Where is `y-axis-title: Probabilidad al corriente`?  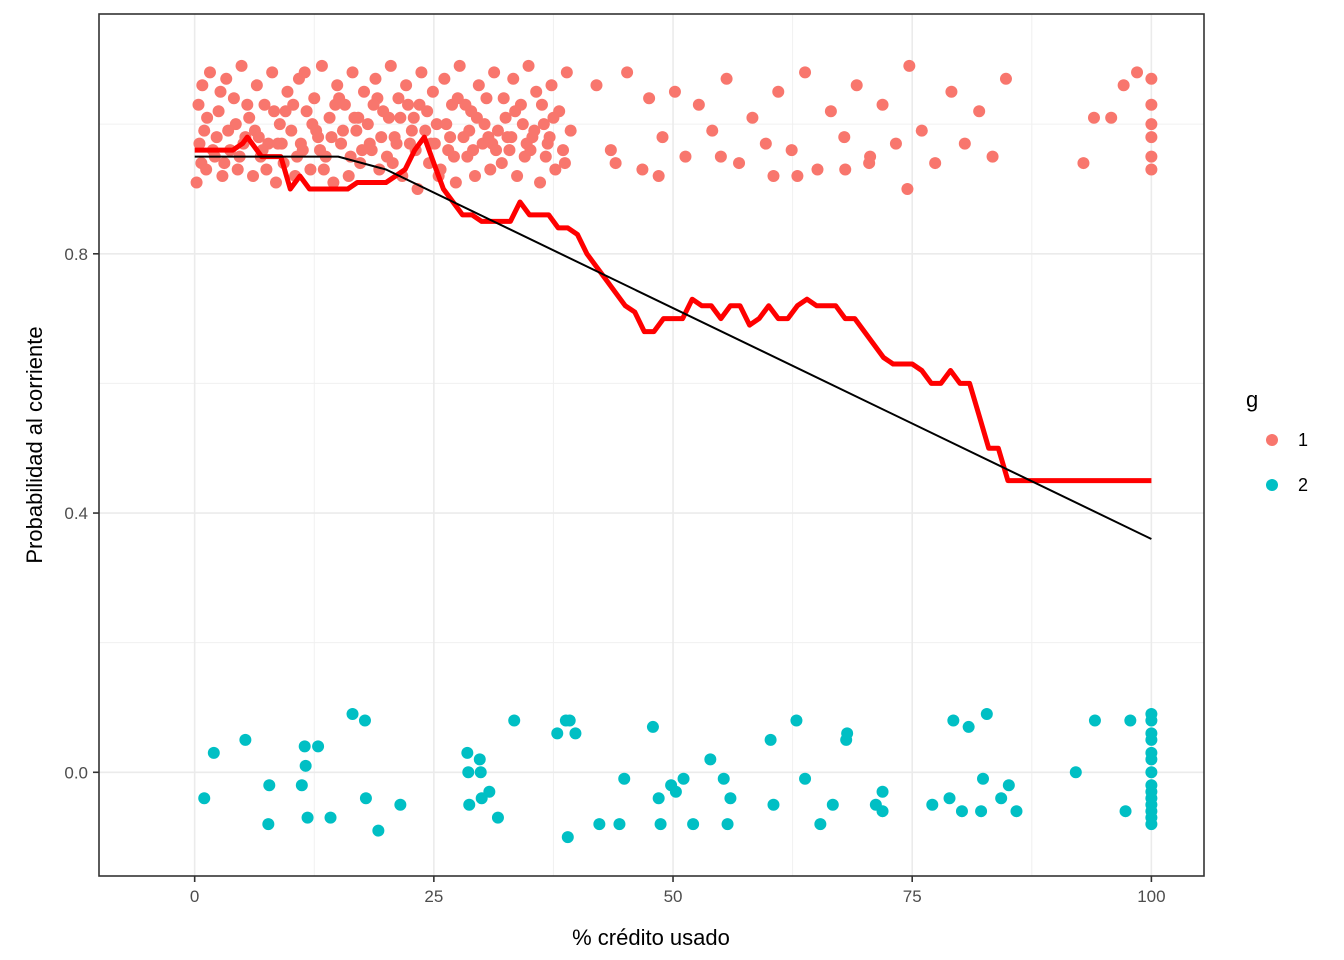
y-axis-title: Probabilidad al corriente is located at coordinates (34, 444).